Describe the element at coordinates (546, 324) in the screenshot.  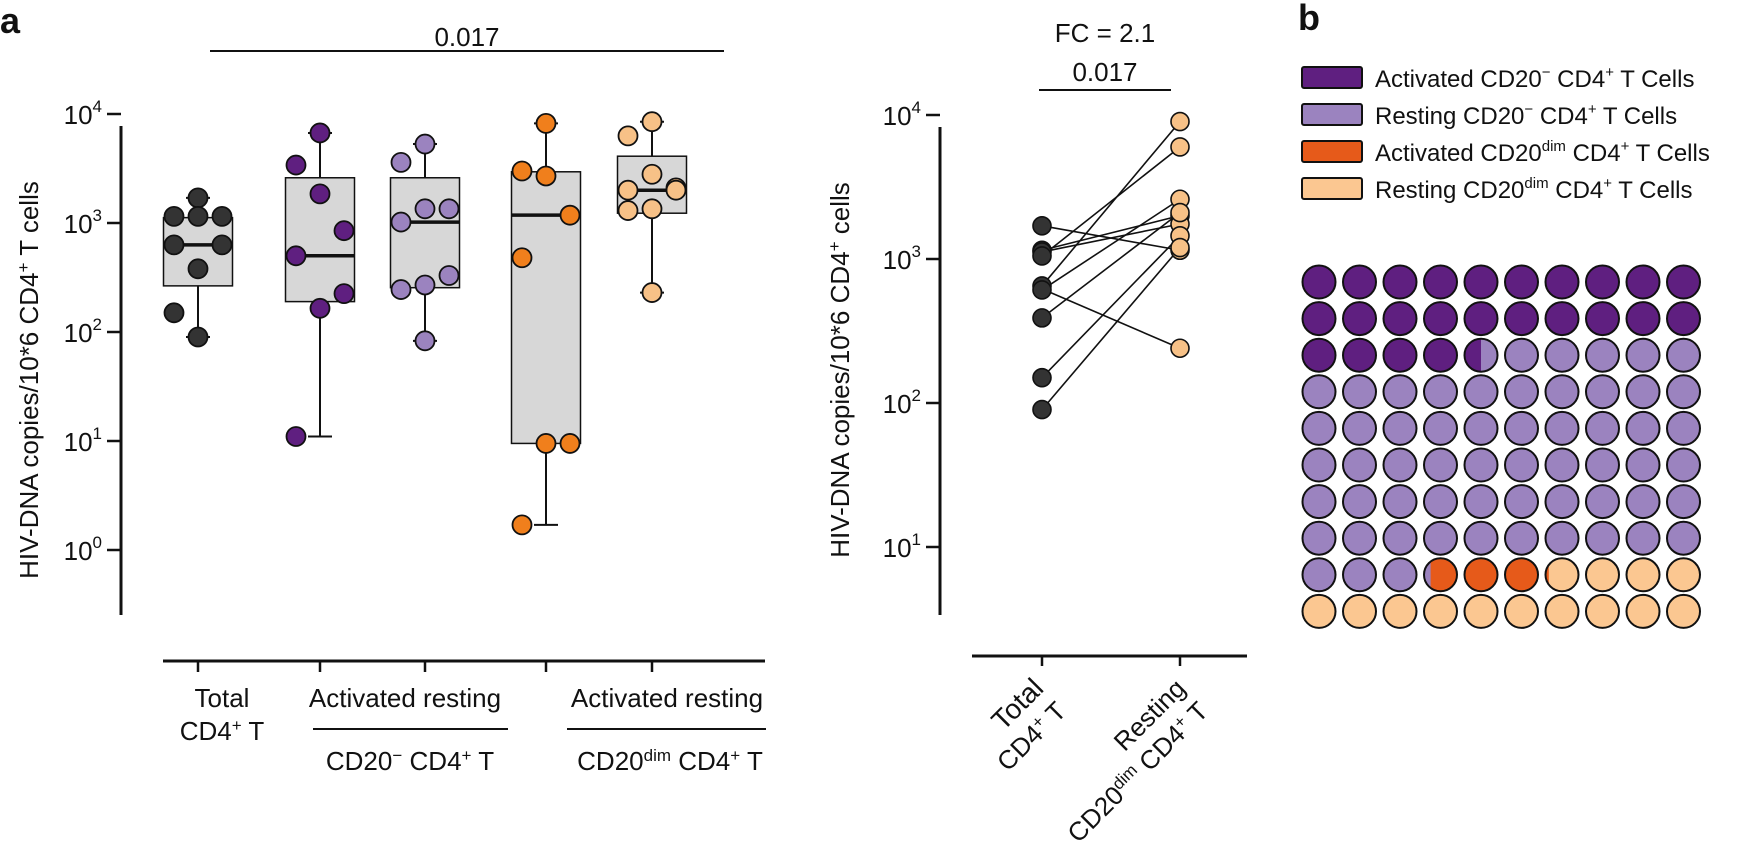
I see `box-group` at that location.